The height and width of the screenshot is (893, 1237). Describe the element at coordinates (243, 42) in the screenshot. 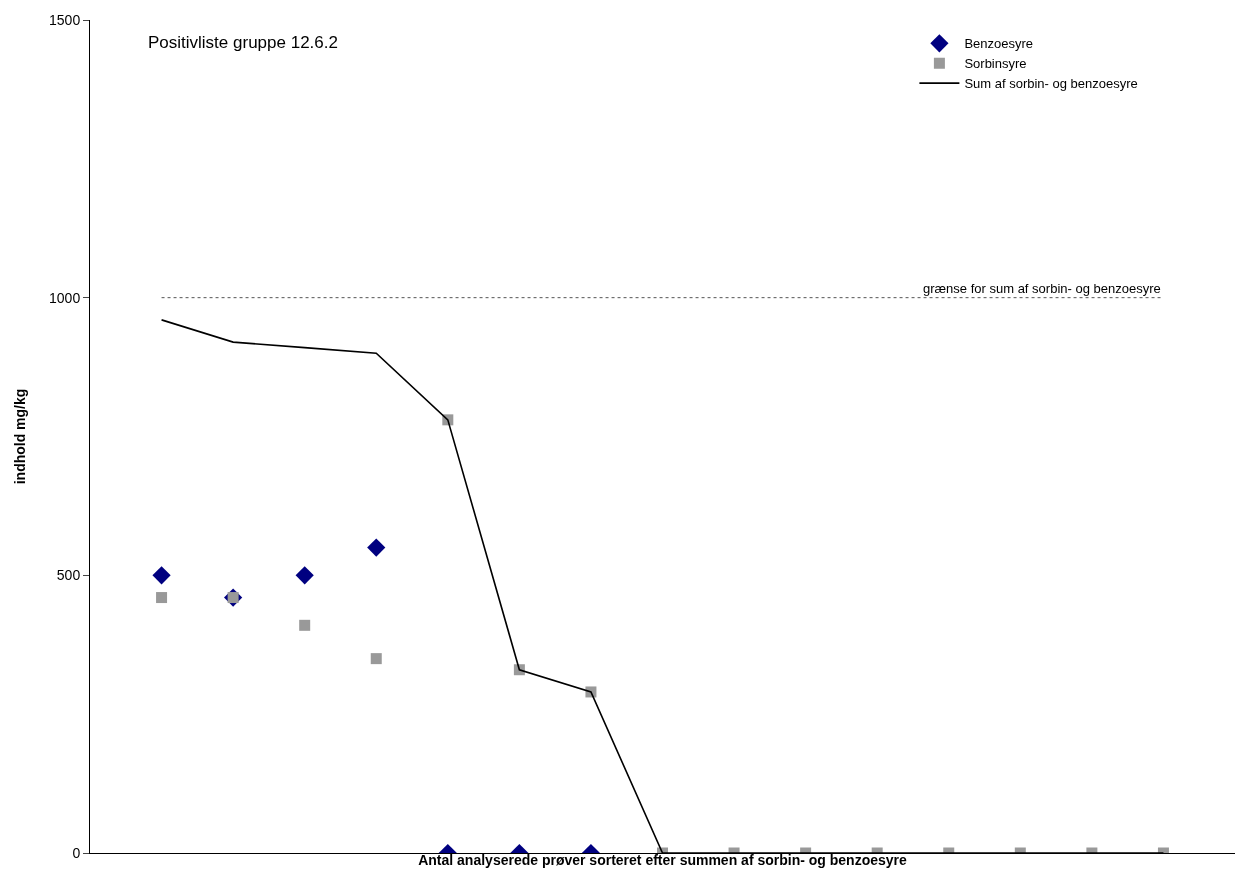

I see `text: Positivliste gruppe 12.6.2` at that location.